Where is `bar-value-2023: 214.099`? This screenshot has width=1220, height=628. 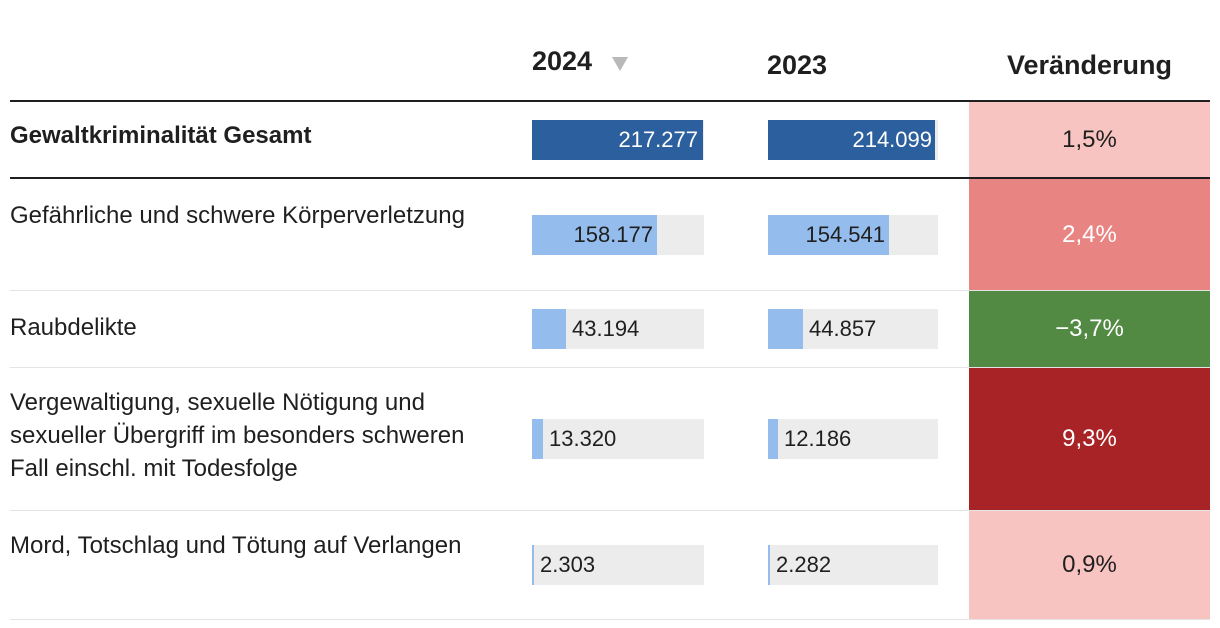
bar-value-2023: 214.099 is located at coordinates (892, 139).